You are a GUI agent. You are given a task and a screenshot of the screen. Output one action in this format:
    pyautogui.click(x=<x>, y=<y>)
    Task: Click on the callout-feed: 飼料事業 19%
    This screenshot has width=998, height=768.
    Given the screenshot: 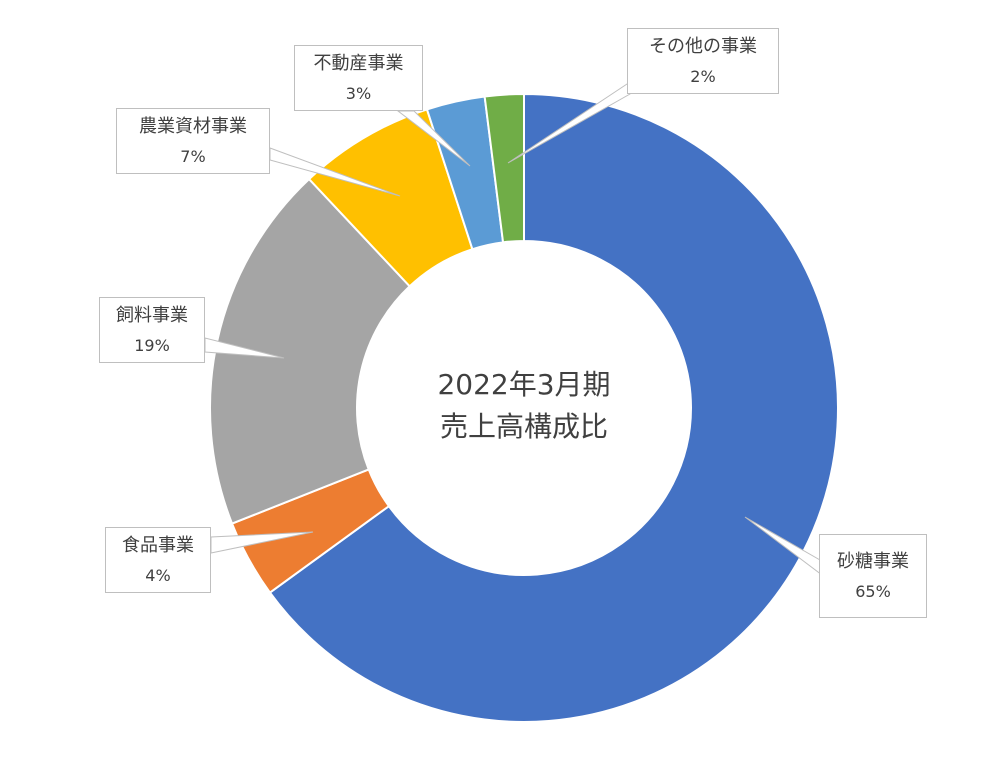 What is the action you would take?
    pyautogui.click(x=152, y=330)
    